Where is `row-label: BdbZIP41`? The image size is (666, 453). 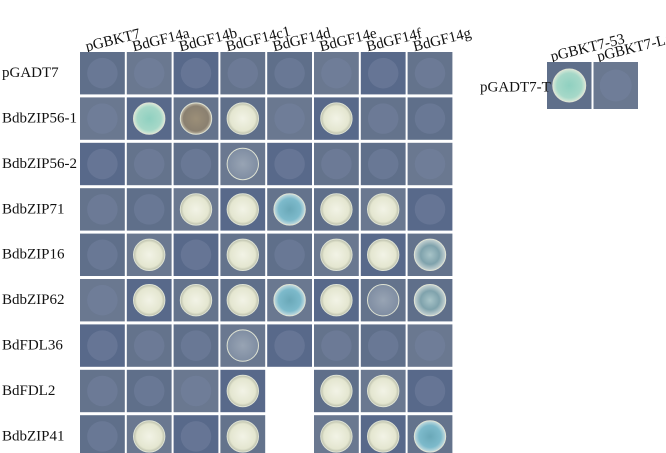
row-label: BdbZIP41 is located at coordinates (33, 436).